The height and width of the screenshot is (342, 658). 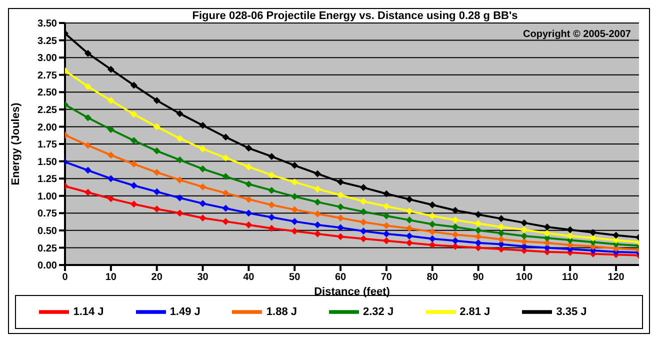 I want to click on x-tick-label: 50, so click(x=295, y=278).